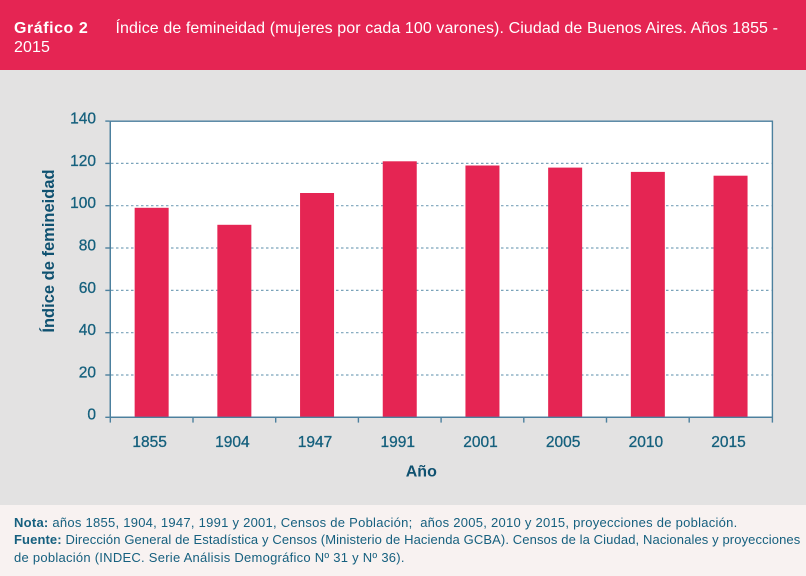 The height and width of the screenshot is (576, 806). Describe the element at coordinates (563, 442) in the screenshot. I see `svg-text: 2005` at that location.